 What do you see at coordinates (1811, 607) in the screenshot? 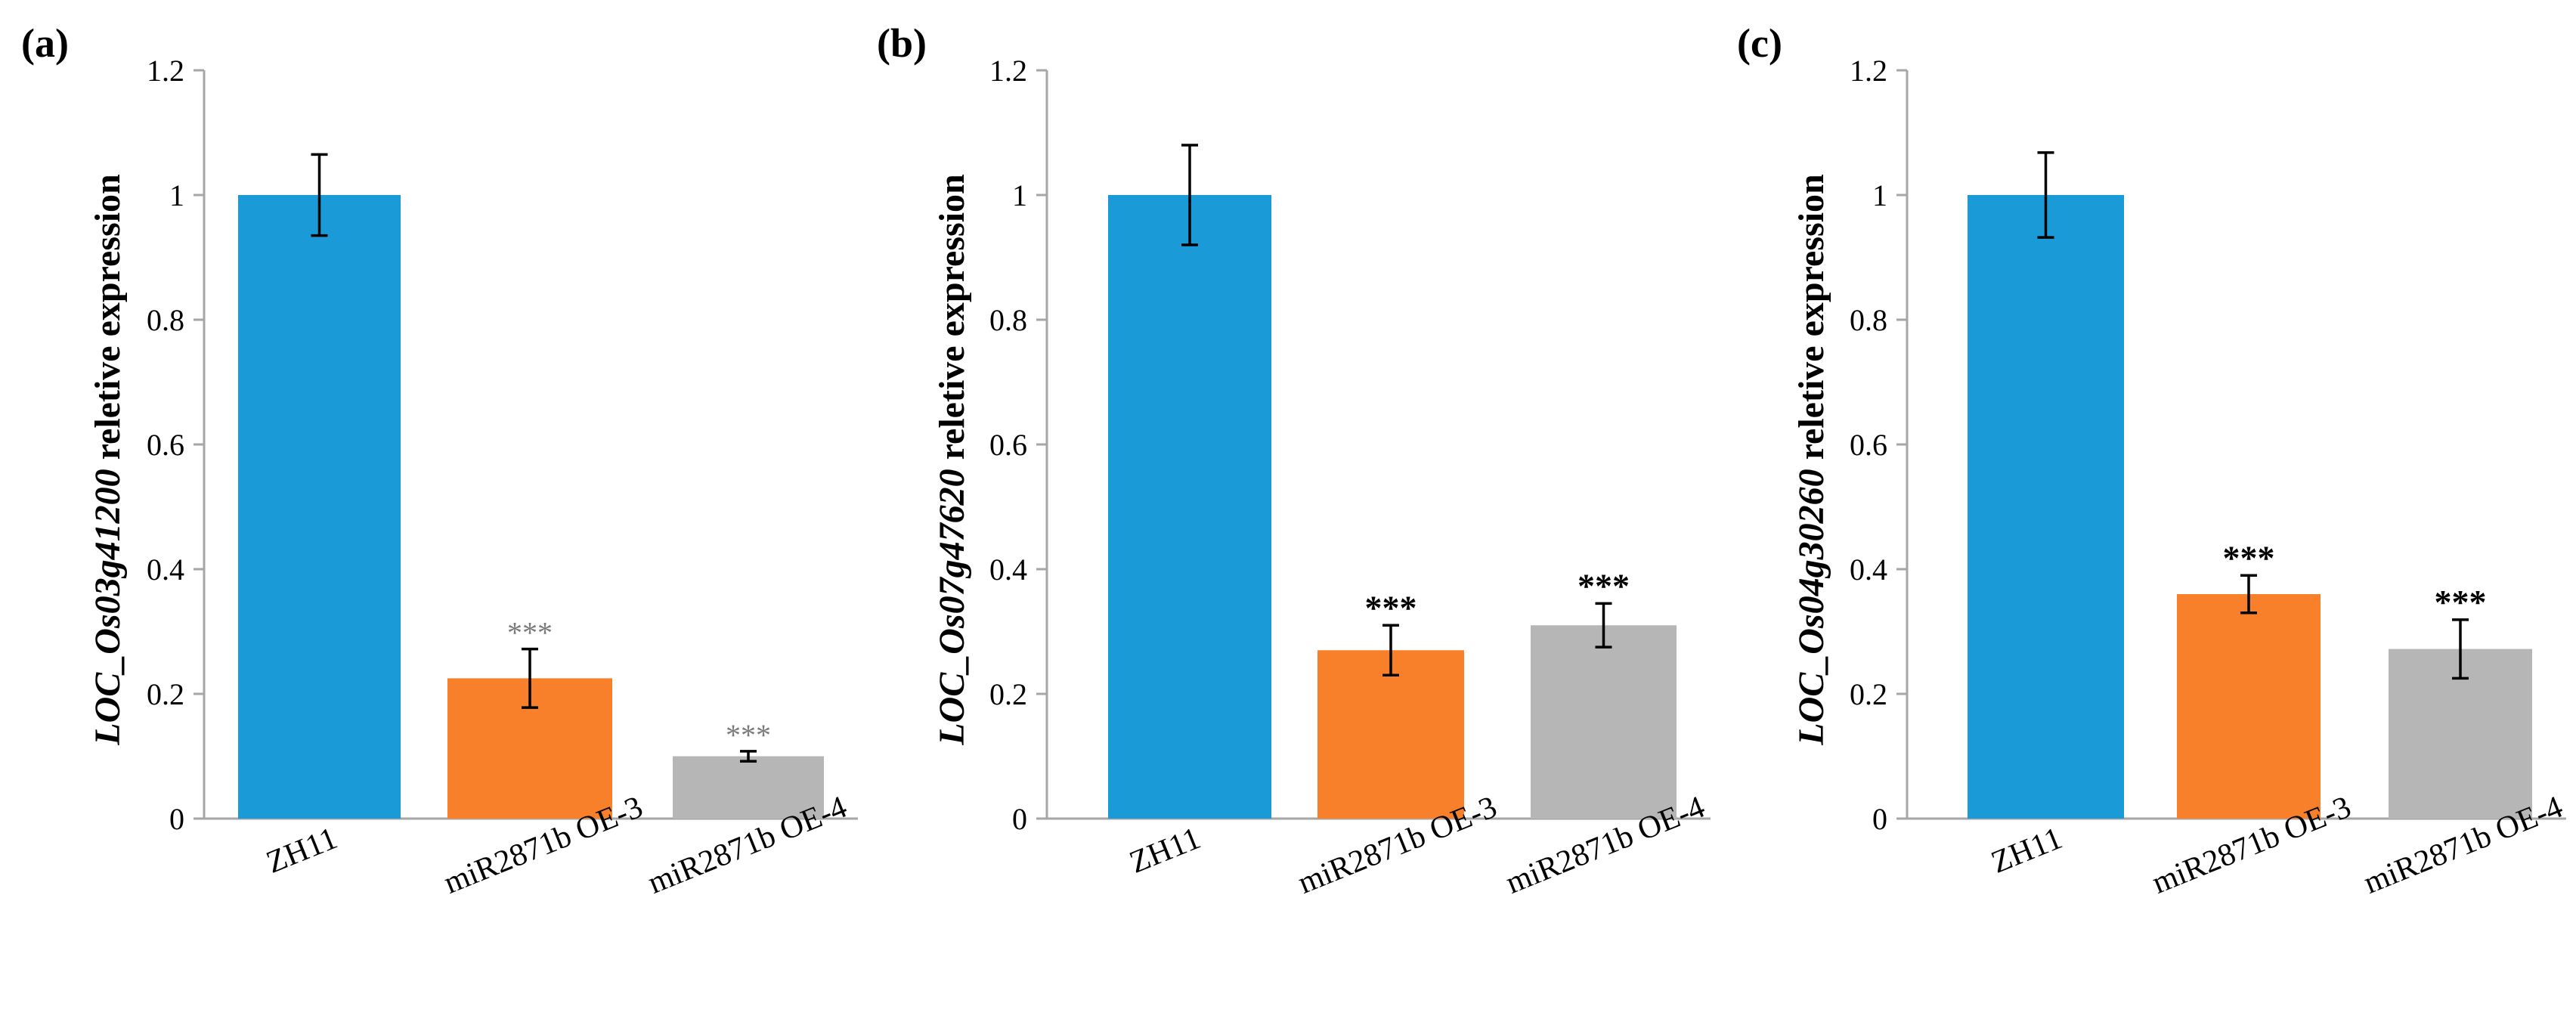
I see `y-axis-label-gene: LOC_Os04g30260` at bounding box center [1811, 607].